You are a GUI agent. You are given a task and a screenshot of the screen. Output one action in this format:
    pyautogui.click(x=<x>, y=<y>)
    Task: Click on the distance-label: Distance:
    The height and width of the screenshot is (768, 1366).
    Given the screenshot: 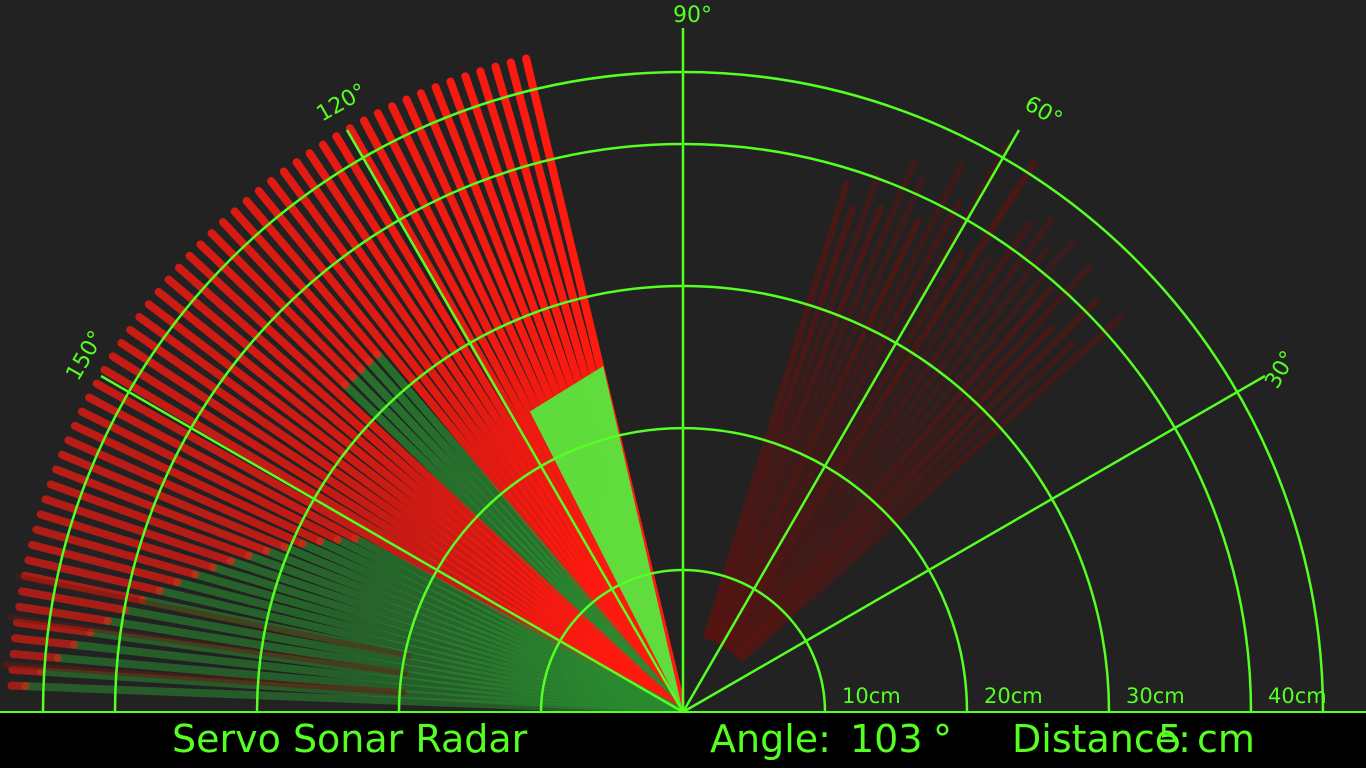 What is the action you would take?
    pyautogui.click(x=1101, y=739)
    